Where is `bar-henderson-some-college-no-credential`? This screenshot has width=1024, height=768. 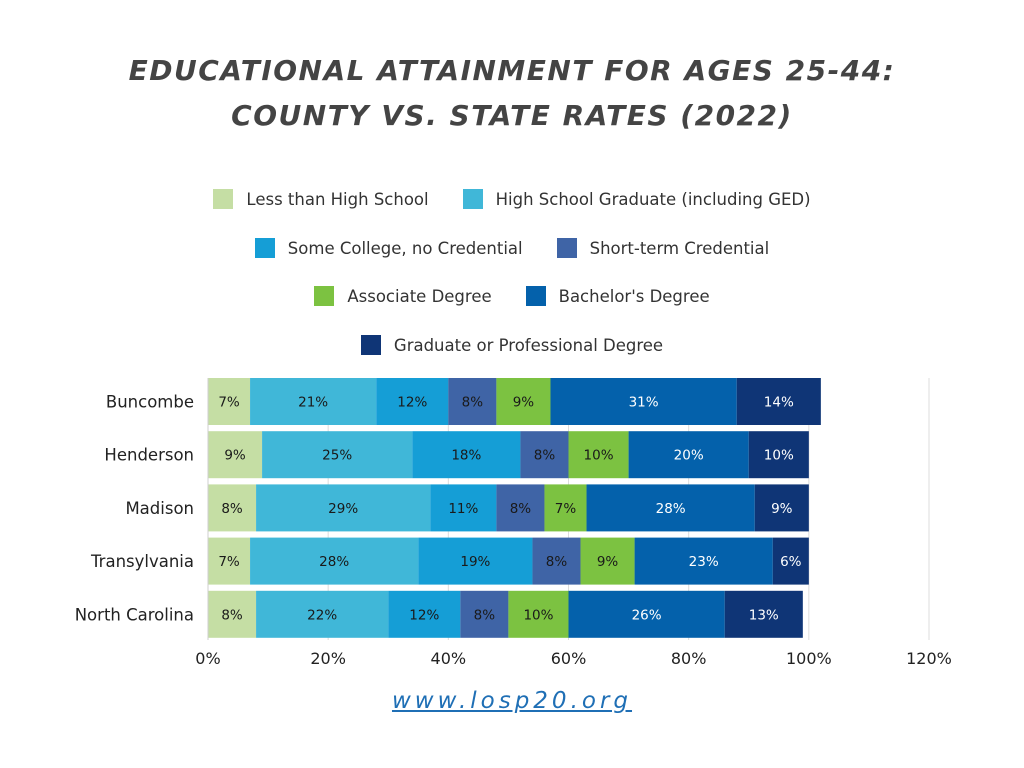 bar-henderson-some-college-no-credential is located at coordinates (466, 455).